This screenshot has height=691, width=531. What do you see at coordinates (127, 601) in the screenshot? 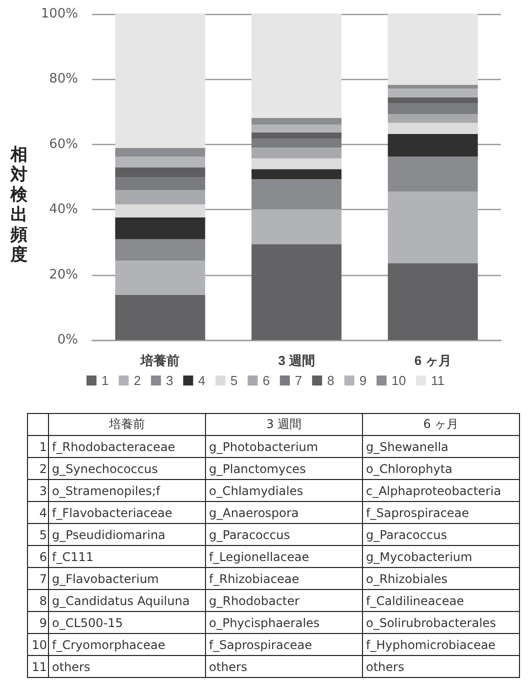
I see `text: g_Candidatus Aquiluna` at bounding box center [127, 601].